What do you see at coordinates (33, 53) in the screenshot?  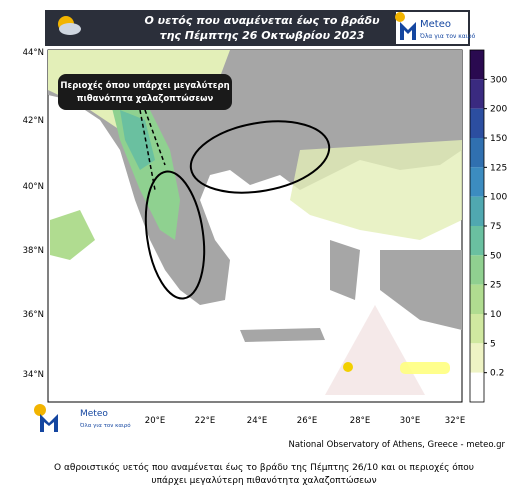 I see `lat-label: 44°N` at bounding box center [33, 53].